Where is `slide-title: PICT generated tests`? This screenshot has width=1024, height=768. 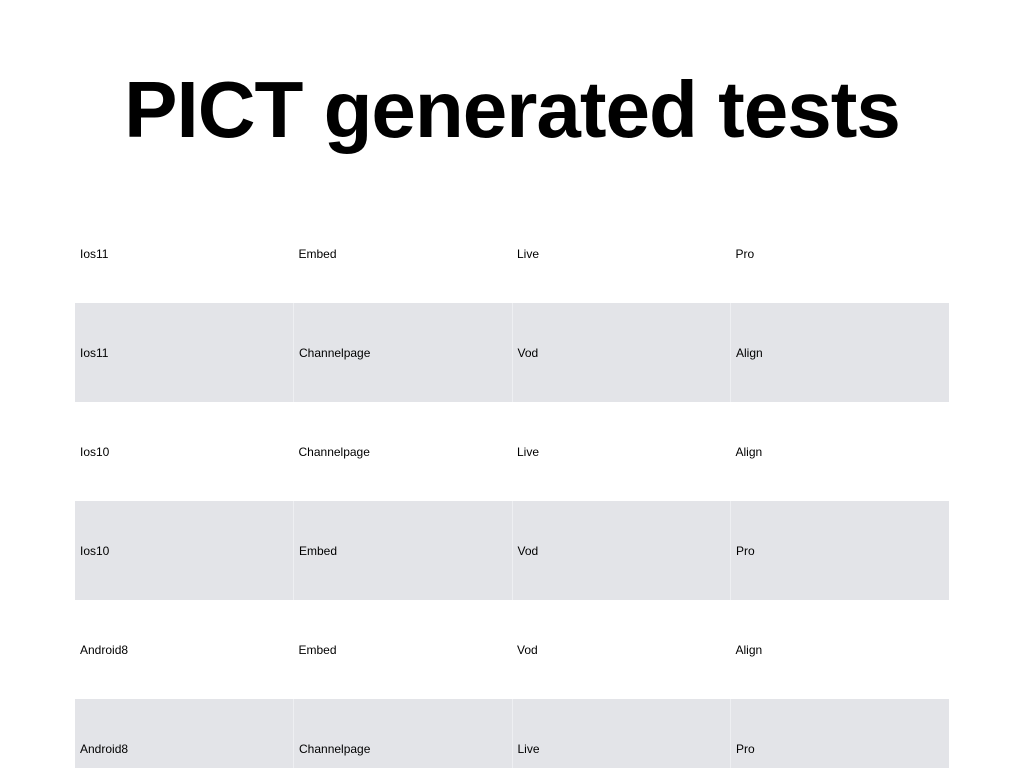 slide-title: PICT generated tests is located at coordinates (512, 109).